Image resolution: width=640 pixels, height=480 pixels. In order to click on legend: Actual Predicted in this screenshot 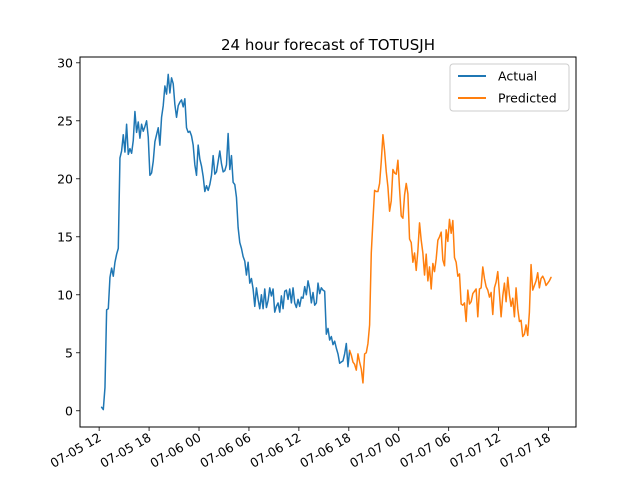, I will do `click(509, 87)`.